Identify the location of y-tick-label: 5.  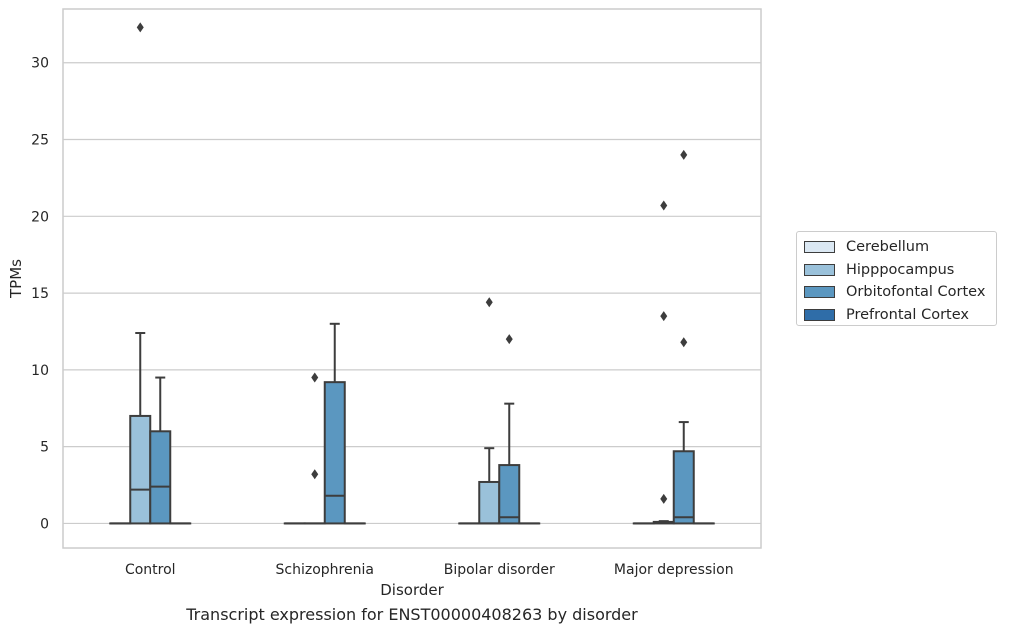
(44, 448).